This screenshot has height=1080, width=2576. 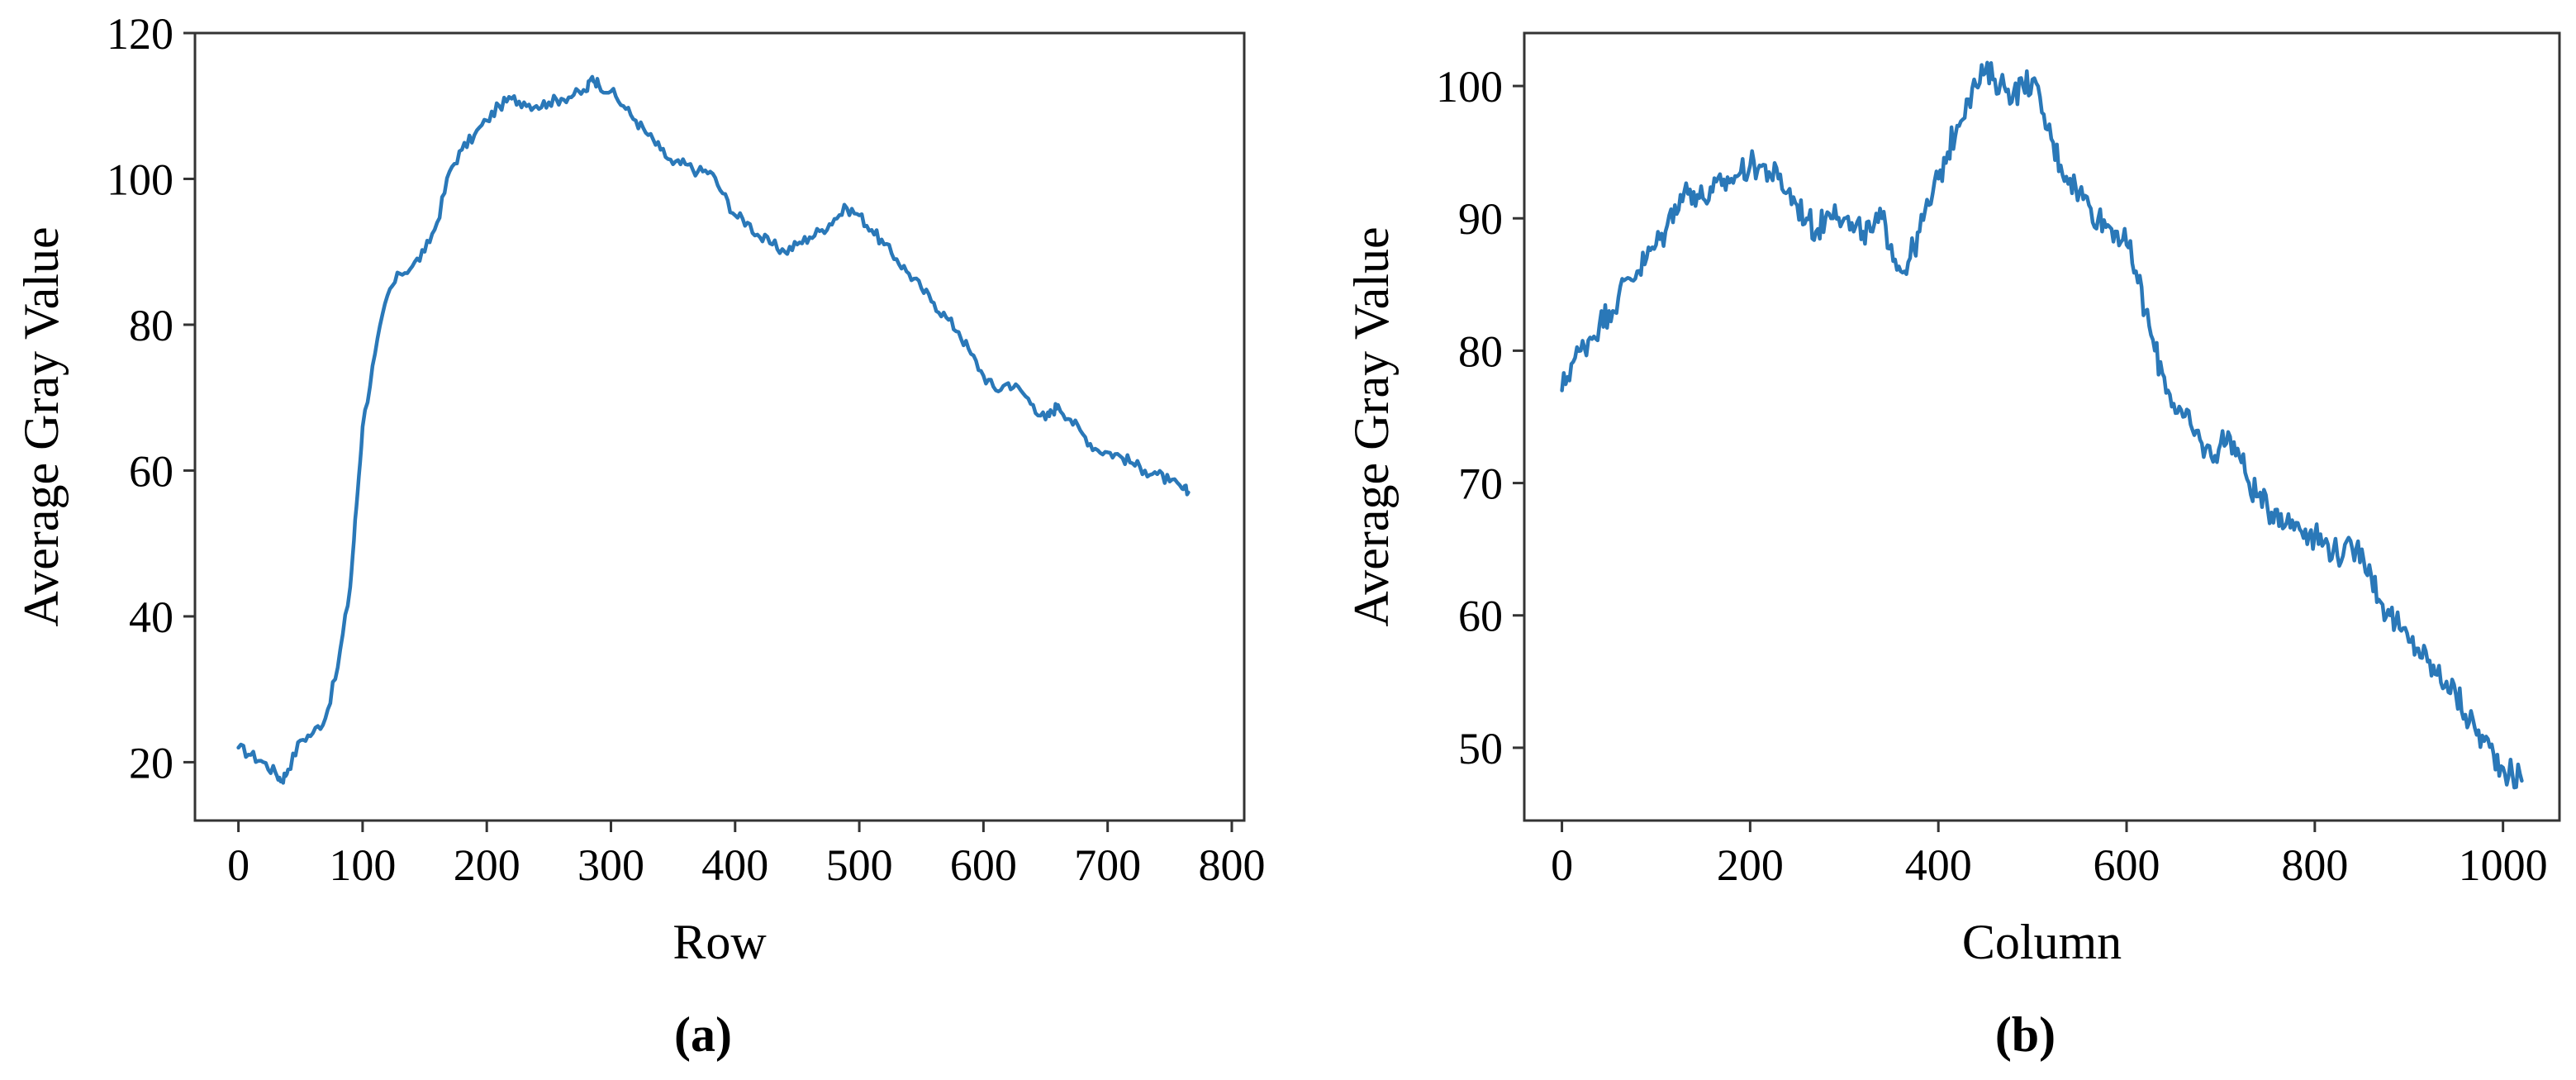 What do you see at coordinates (2042, 942) in the screenshot?
I see `x-axis-title: Column` at bounding box center [2042, 942].